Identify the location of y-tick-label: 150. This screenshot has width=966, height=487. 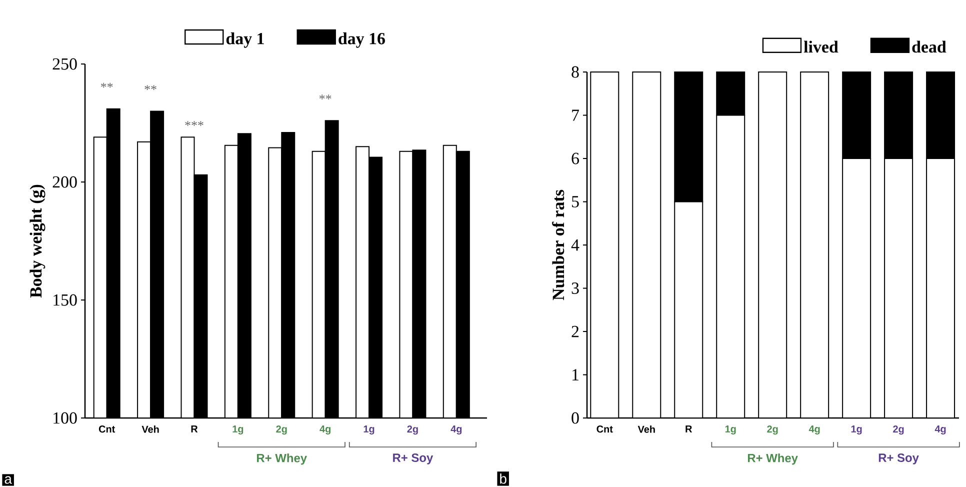
(65, 300).